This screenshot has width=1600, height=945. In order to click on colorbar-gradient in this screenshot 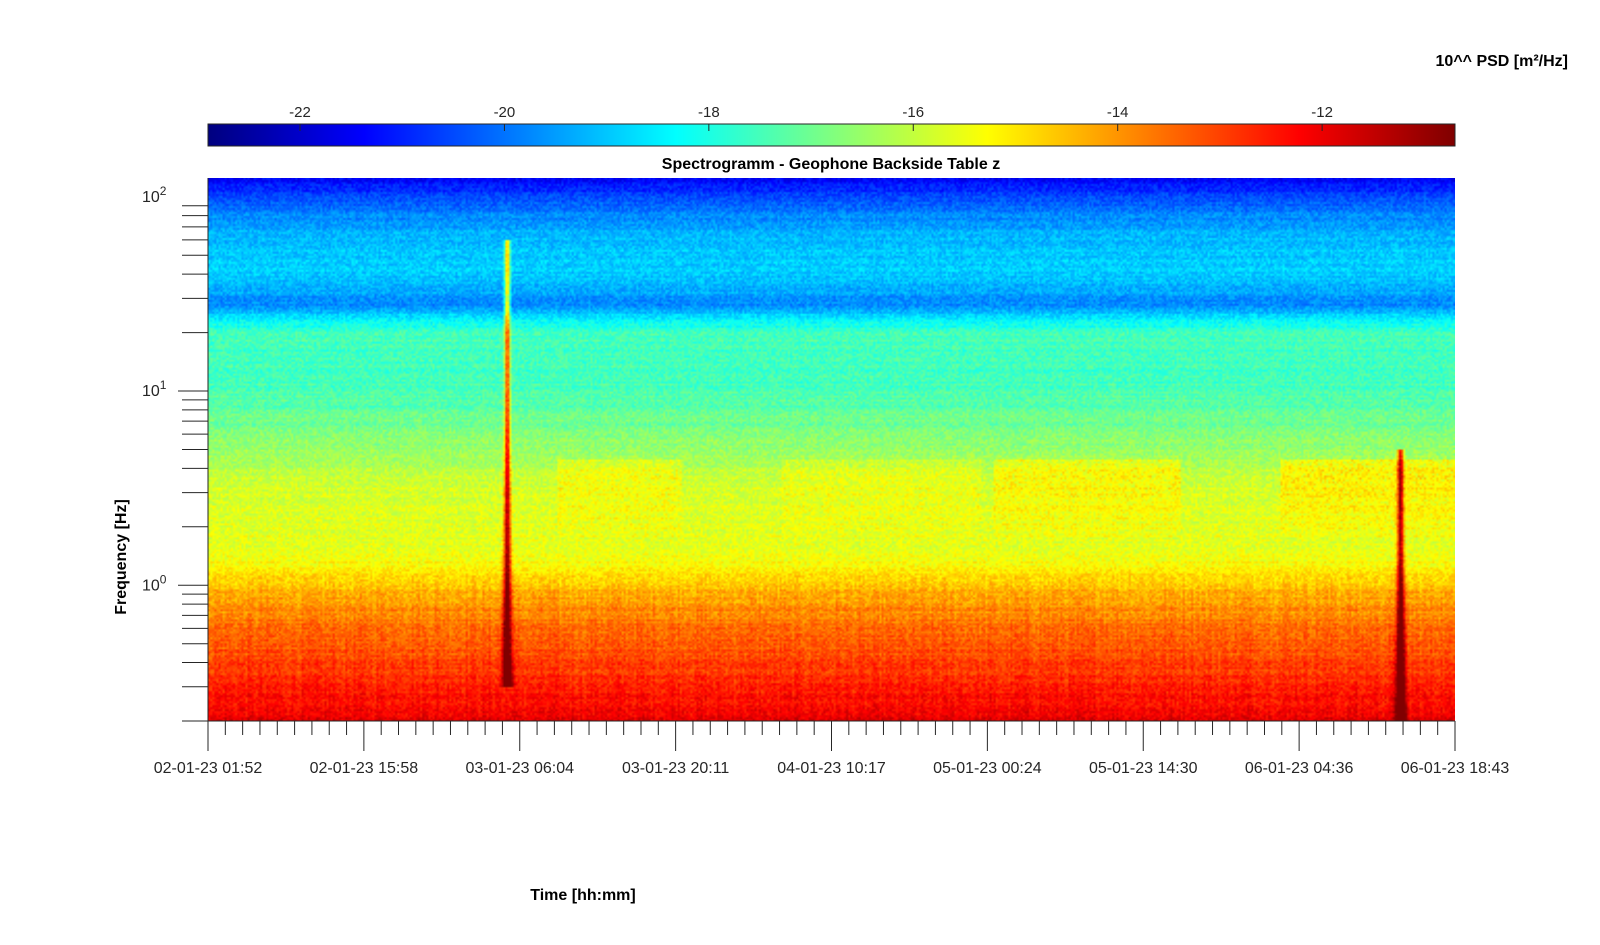, I will do `click(831, 135)`.